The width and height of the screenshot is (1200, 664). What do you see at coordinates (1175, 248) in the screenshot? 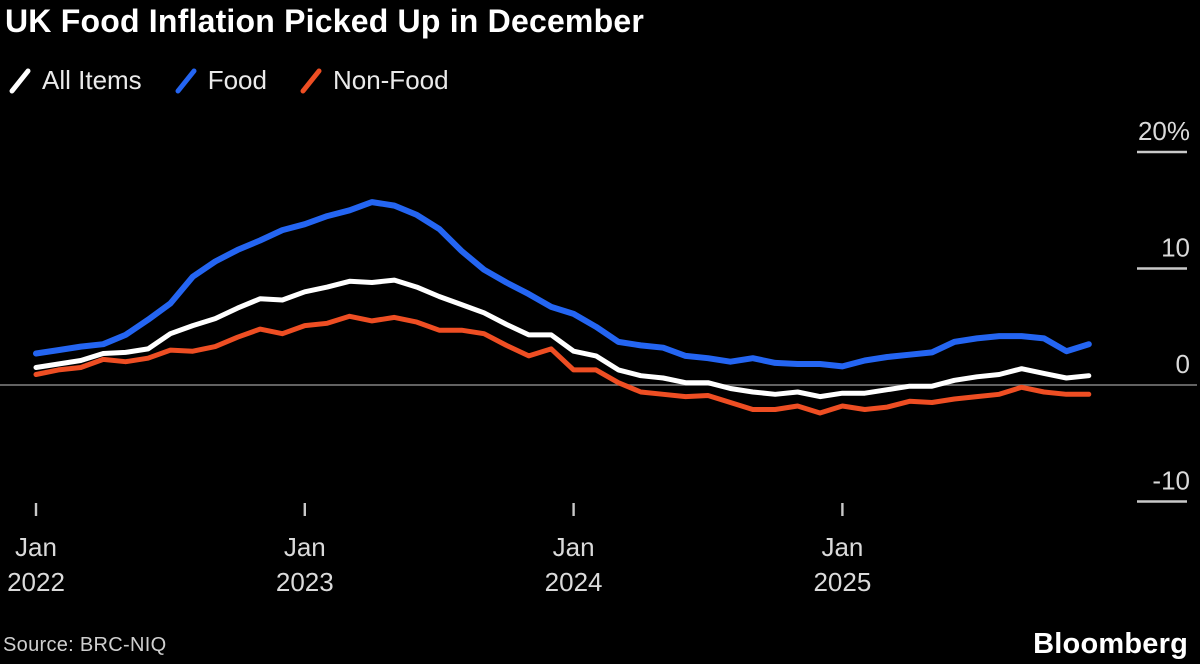
I see `y-axis-tick-label: 10` at bounding box center [1175, 248].